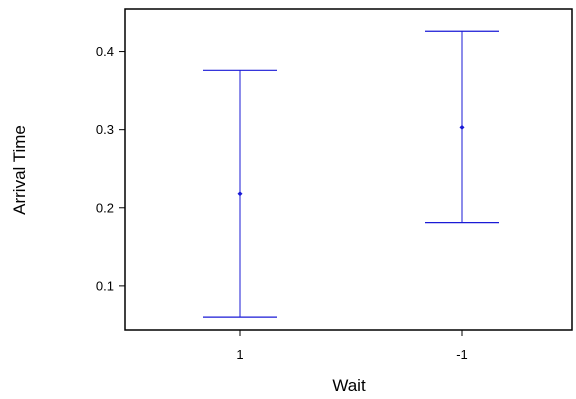 This screenshot has height=399, width=576. What do you see at coordinates (105, 285) in the screenshot?
I see `y-tick-label: 0.1` at bounding box center [105, 285].